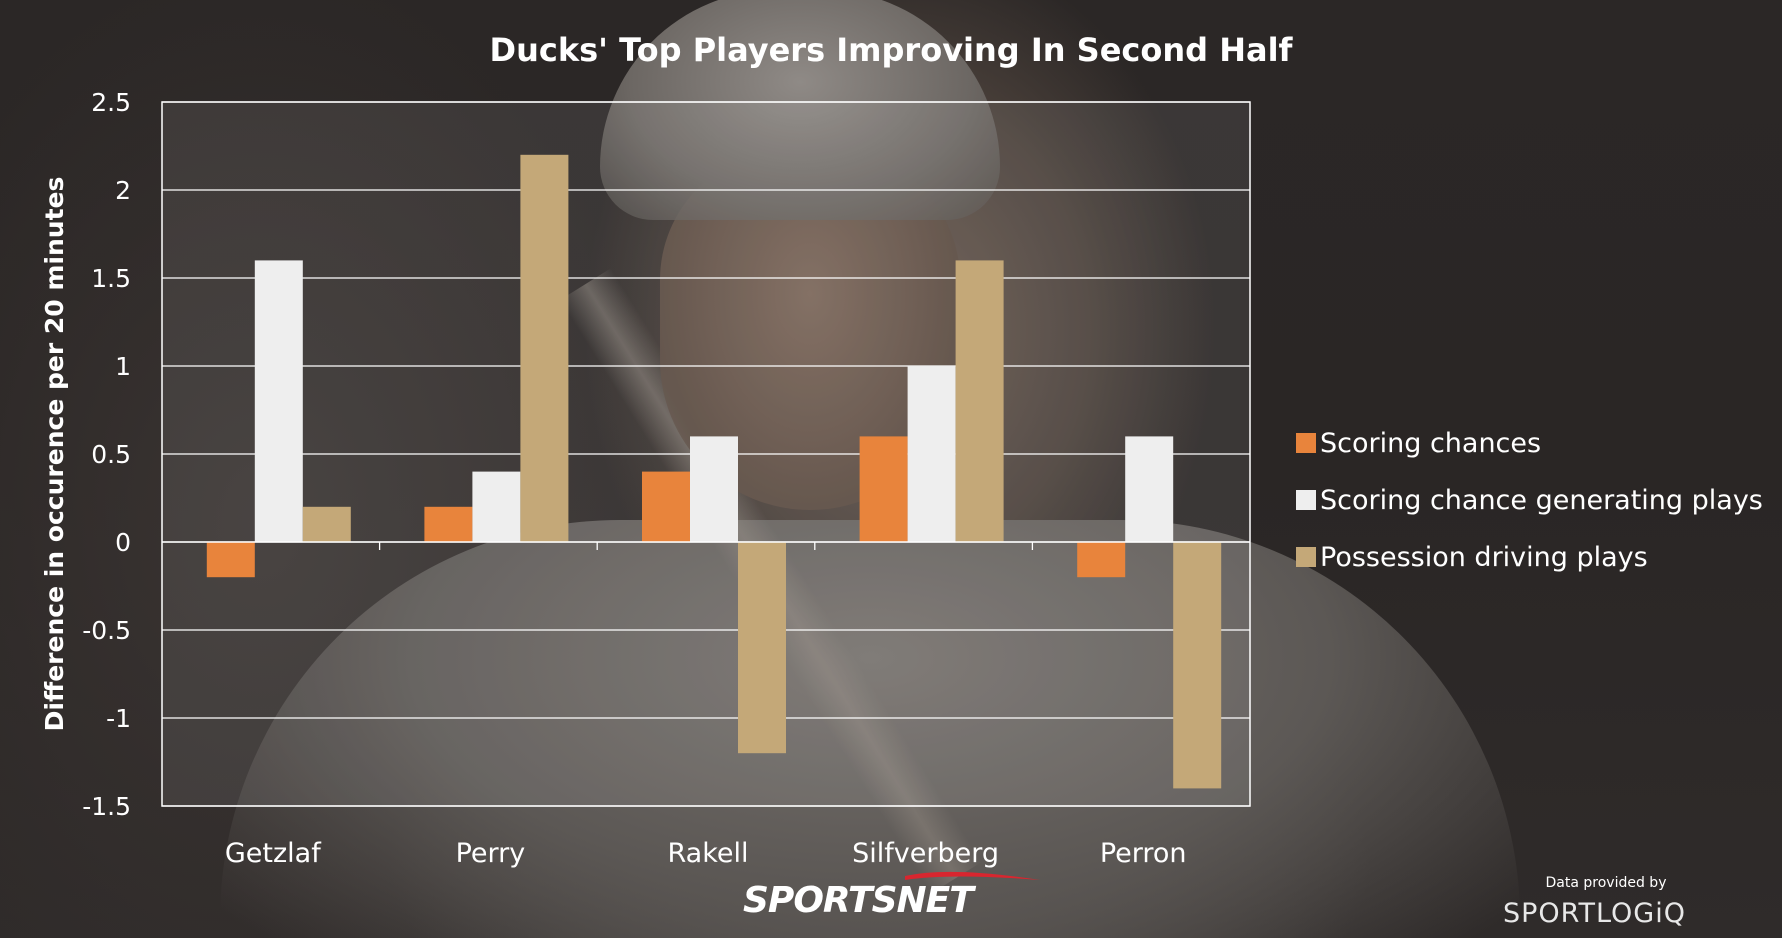 Image resolution: width=1782 pixels, height=938 pixels. What do you see at coordinates (883, 489) in the screenshot?
I see `bar-scoring-chances-silfverberg` at bounding box center [883, 489].